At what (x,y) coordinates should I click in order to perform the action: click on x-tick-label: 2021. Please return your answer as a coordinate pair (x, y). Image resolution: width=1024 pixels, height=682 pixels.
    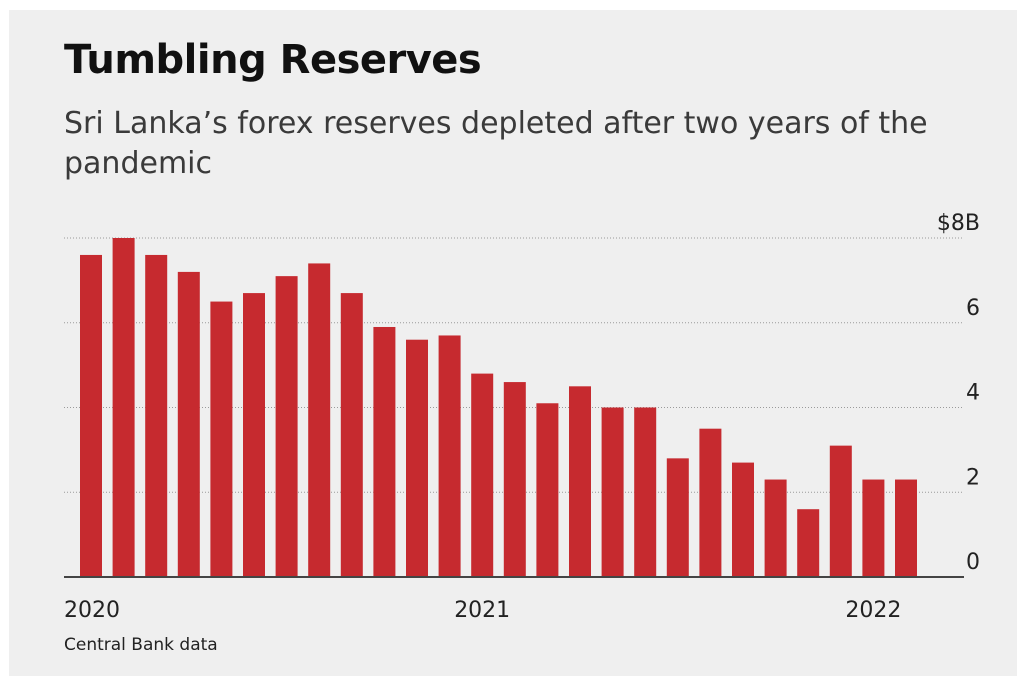
    Looking at the image, I should click on (482, 610).